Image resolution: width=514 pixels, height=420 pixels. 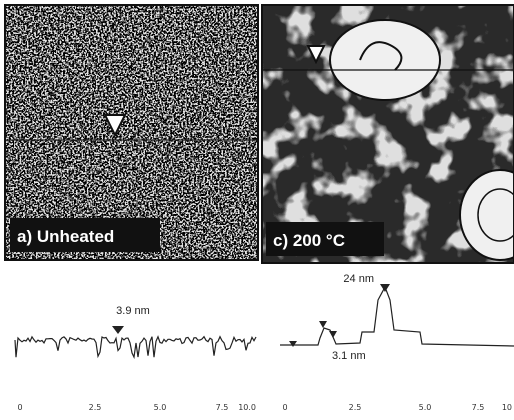 What do you see at coordinates (397, 407) in the screenshot?
I see `x-axis-right: 0 2.5 5.0 7.5 10` at bounding box center [397, 407].